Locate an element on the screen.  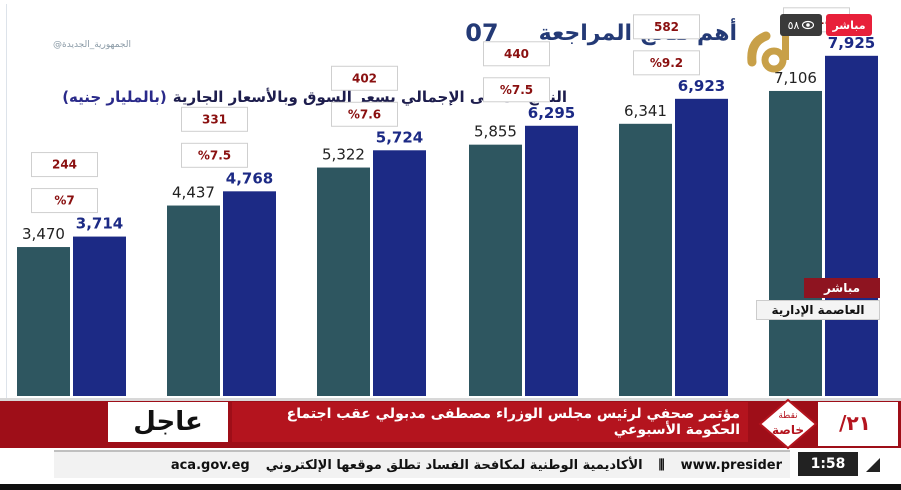
viewer-count: ٥٨ is located at coordinates (801, 25).